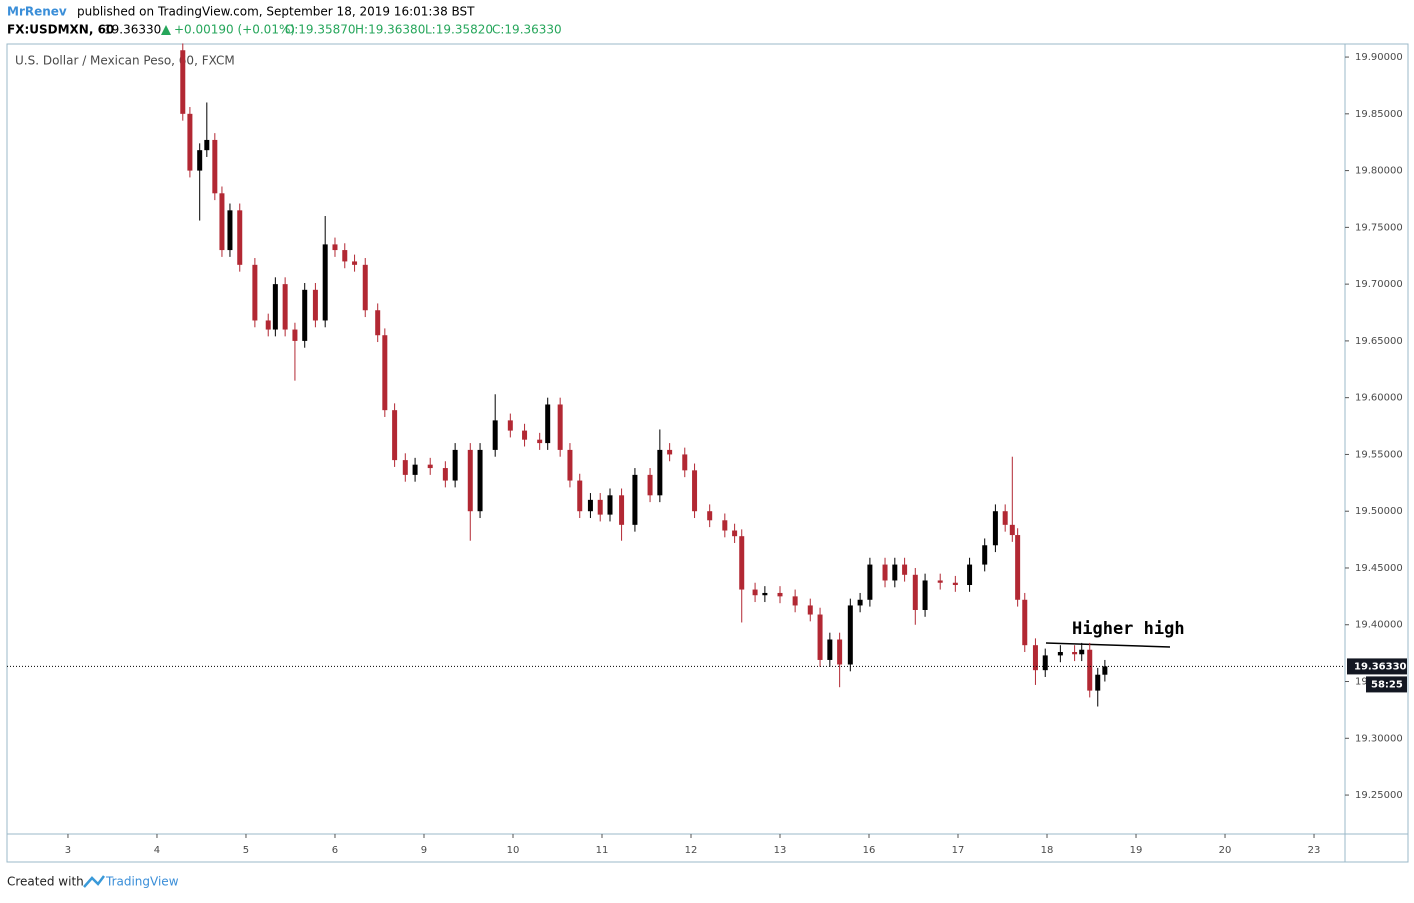 This screenshot has height=903, width=1414. I want to click on x-tick-label: 10, so click(513, 850).